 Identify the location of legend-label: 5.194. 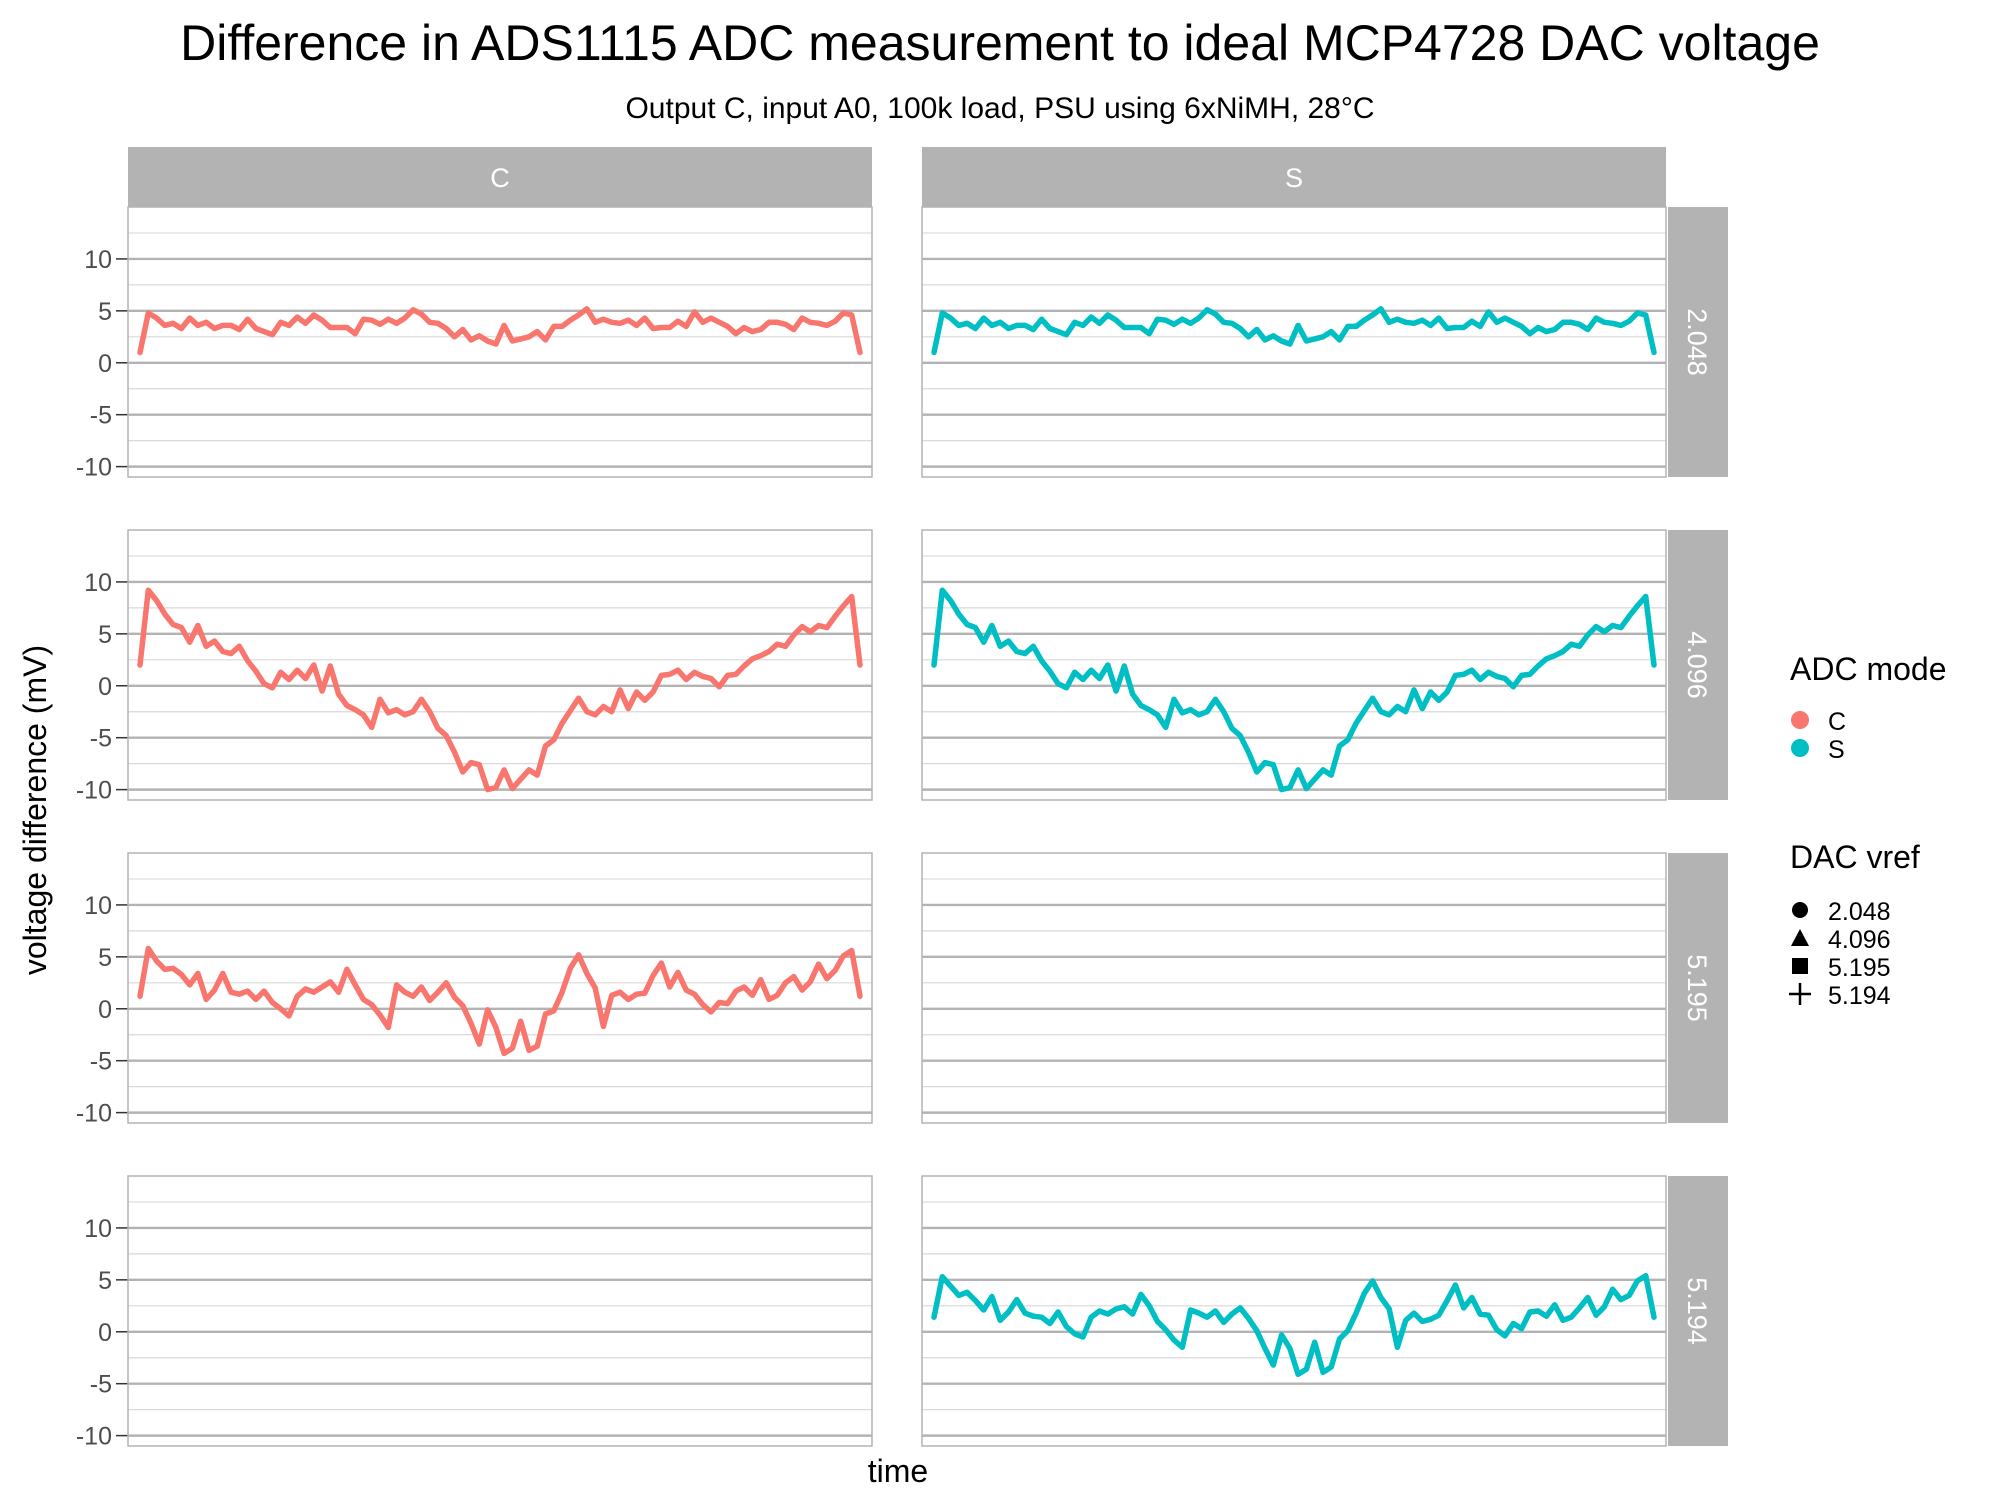
(1859, 996).